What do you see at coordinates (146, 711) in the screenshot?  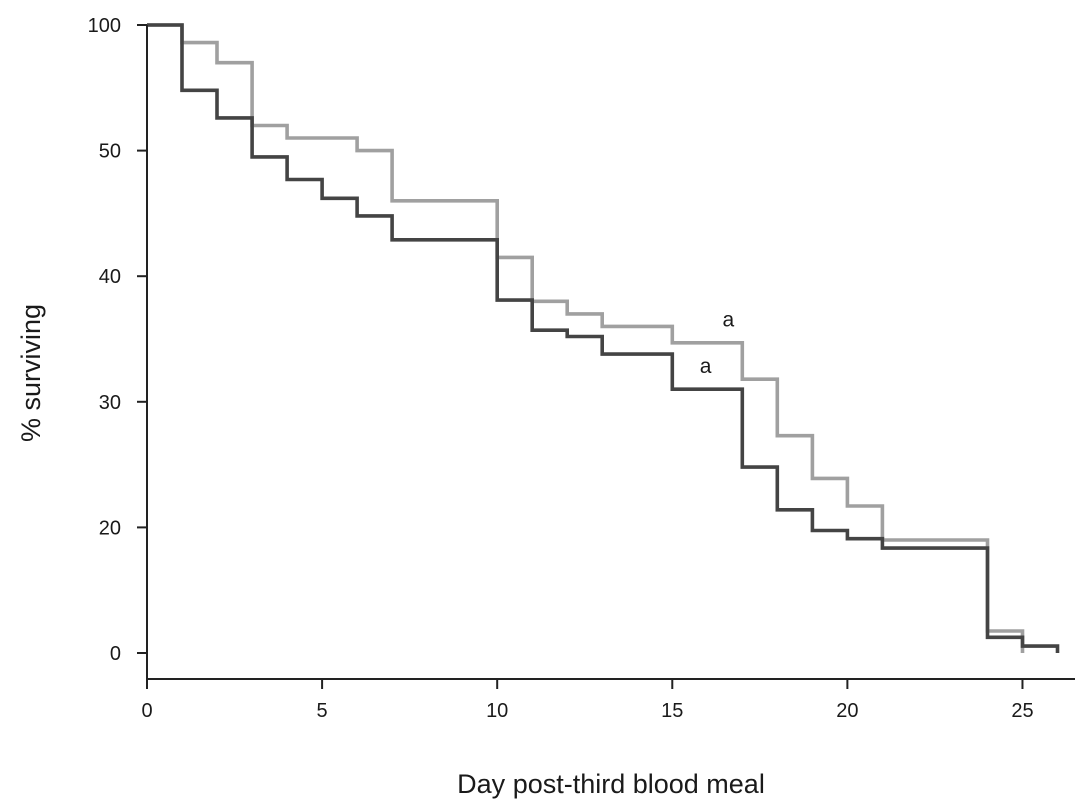 I see `x-tick-label: 0` at bounding box center [146, 711].